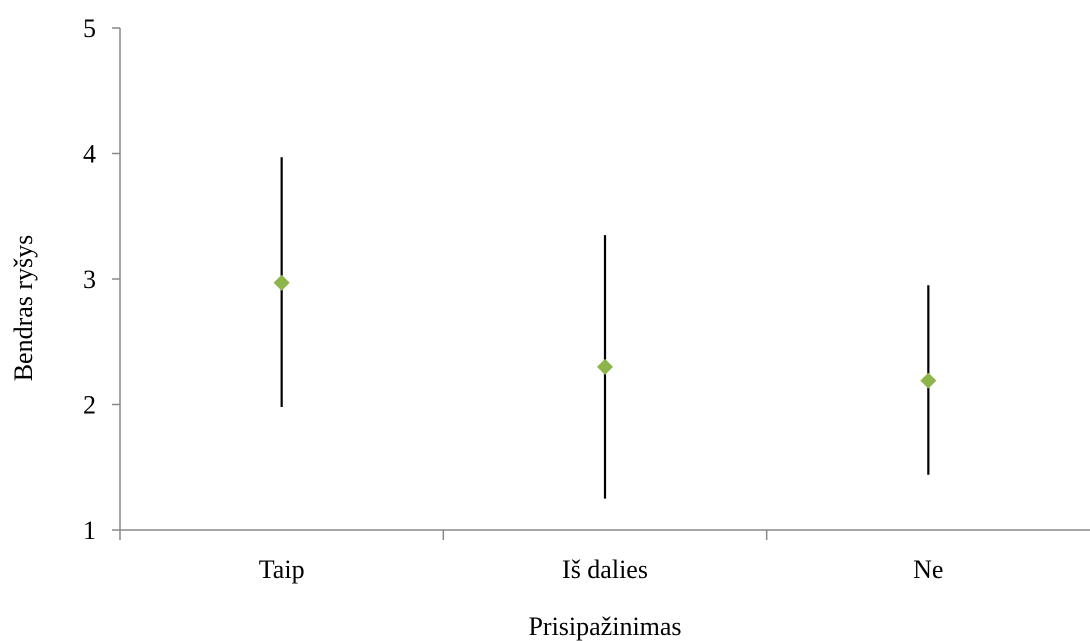 This screenshot has width=1090, height=641. I want to click on x-tick-label: Iš dalies, so click(605, 569).